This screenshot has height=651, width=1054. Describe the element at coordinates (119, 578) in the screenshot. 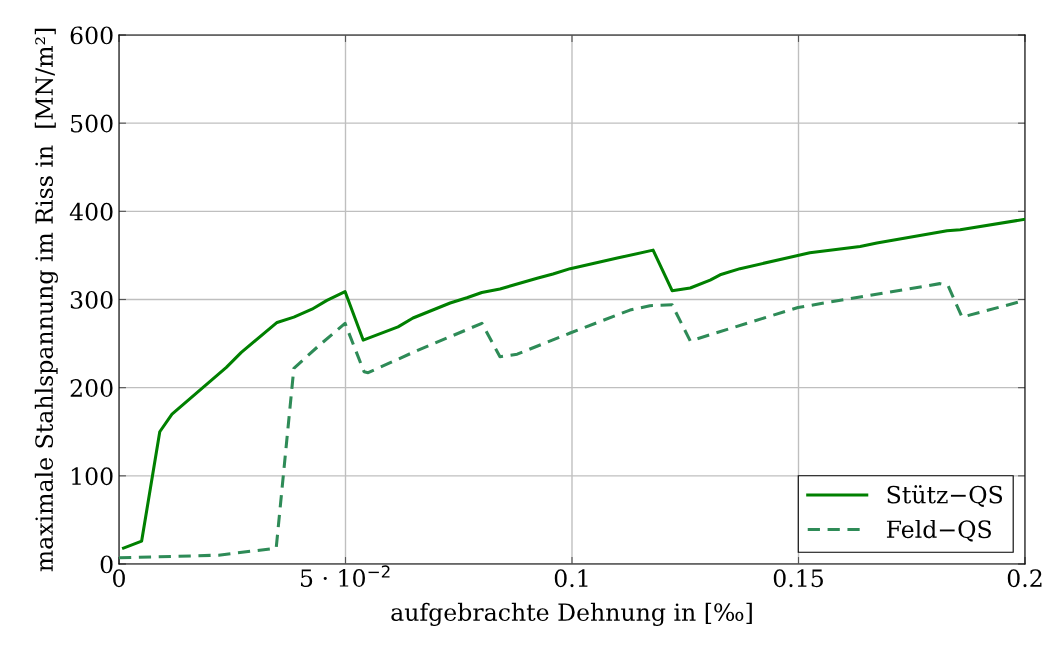

I see `x-tick-label: 0` at that location.